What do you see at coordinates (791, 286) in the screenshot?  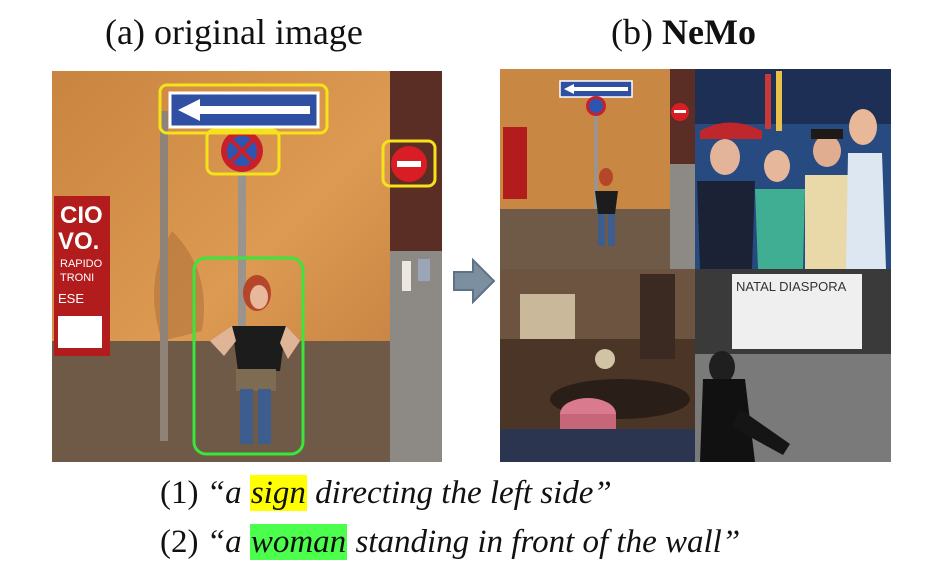 I see `banner-text: NATAL DIASPORA` at bounding box center [791, 286].